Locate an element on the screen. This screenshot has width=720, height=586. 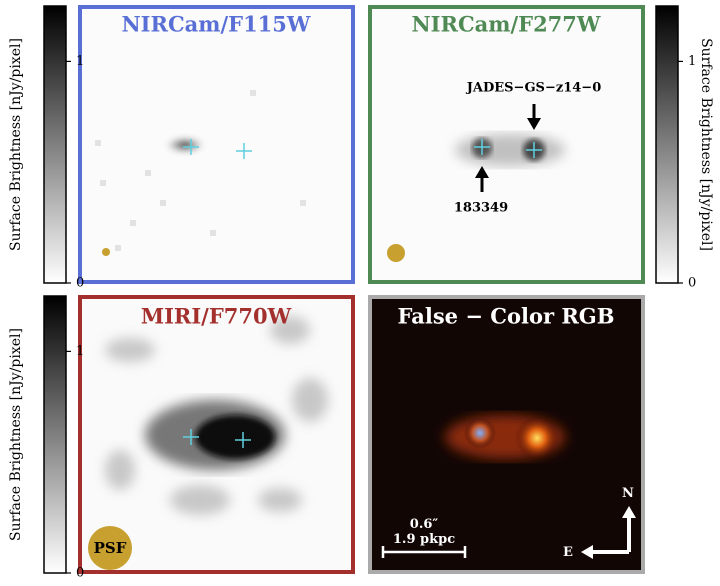
panel-title: NIRCam/F115W is located at coordinates (215, 24).